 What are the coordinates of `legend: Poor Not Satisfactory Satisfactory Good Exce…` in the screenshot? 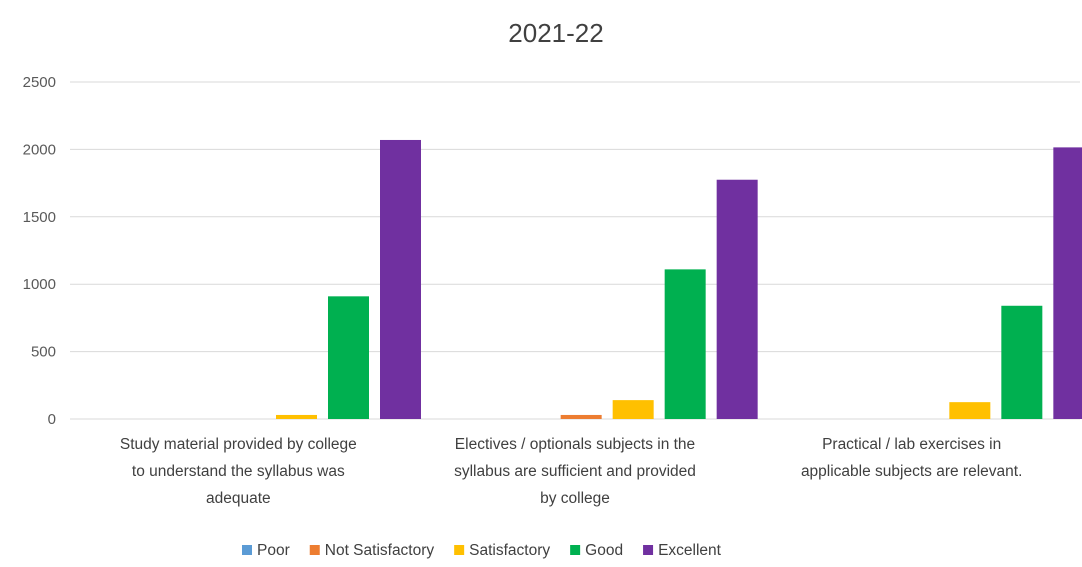 It's located at (482, 550).